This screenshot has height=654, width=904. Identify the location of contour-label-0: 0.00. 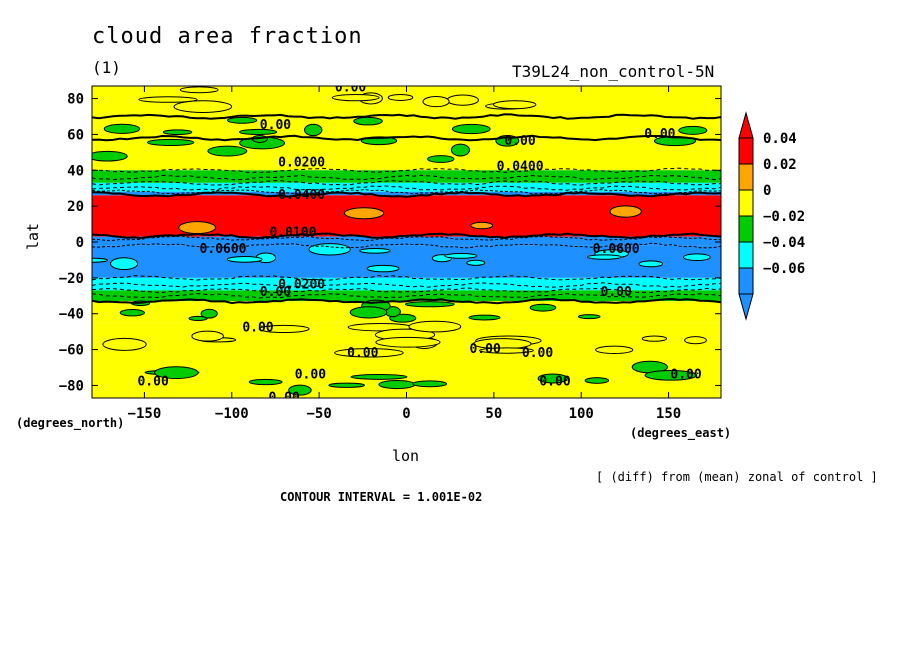
(350, 87).